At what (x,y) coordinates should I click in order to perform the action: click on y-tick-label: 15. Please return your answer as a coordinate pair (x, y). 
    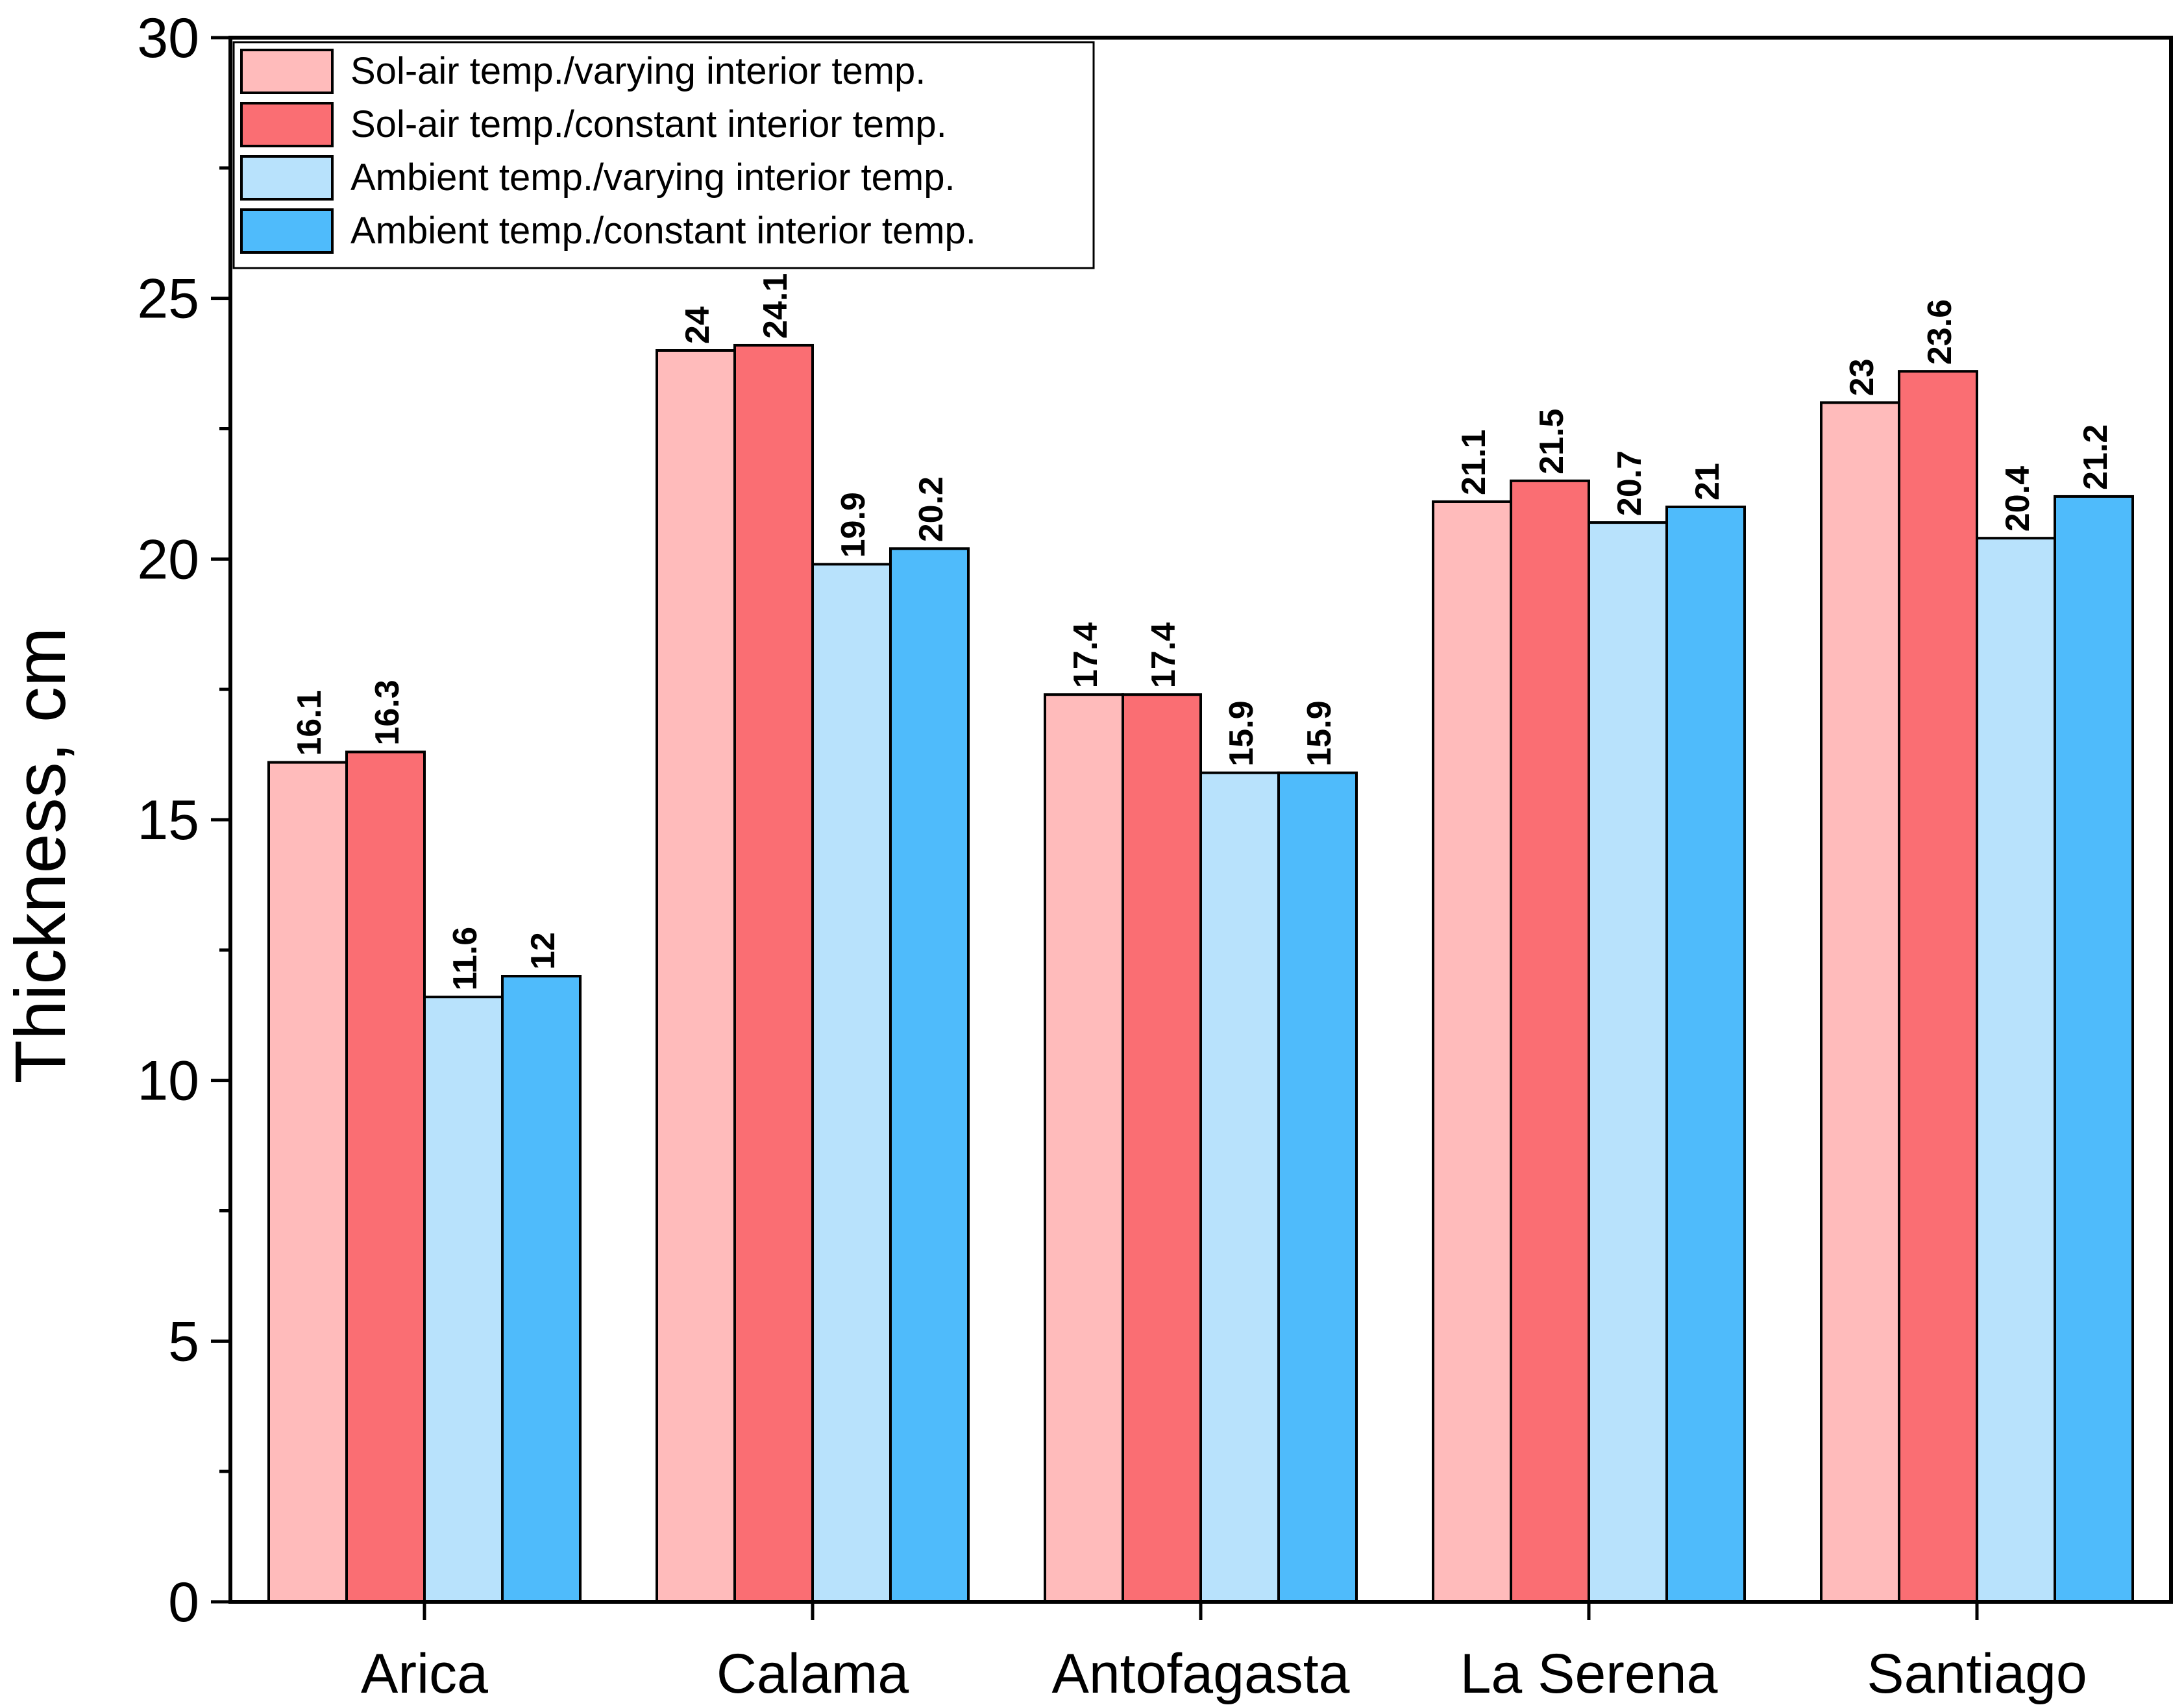
    Looking at the image, I should click on (168, 821).